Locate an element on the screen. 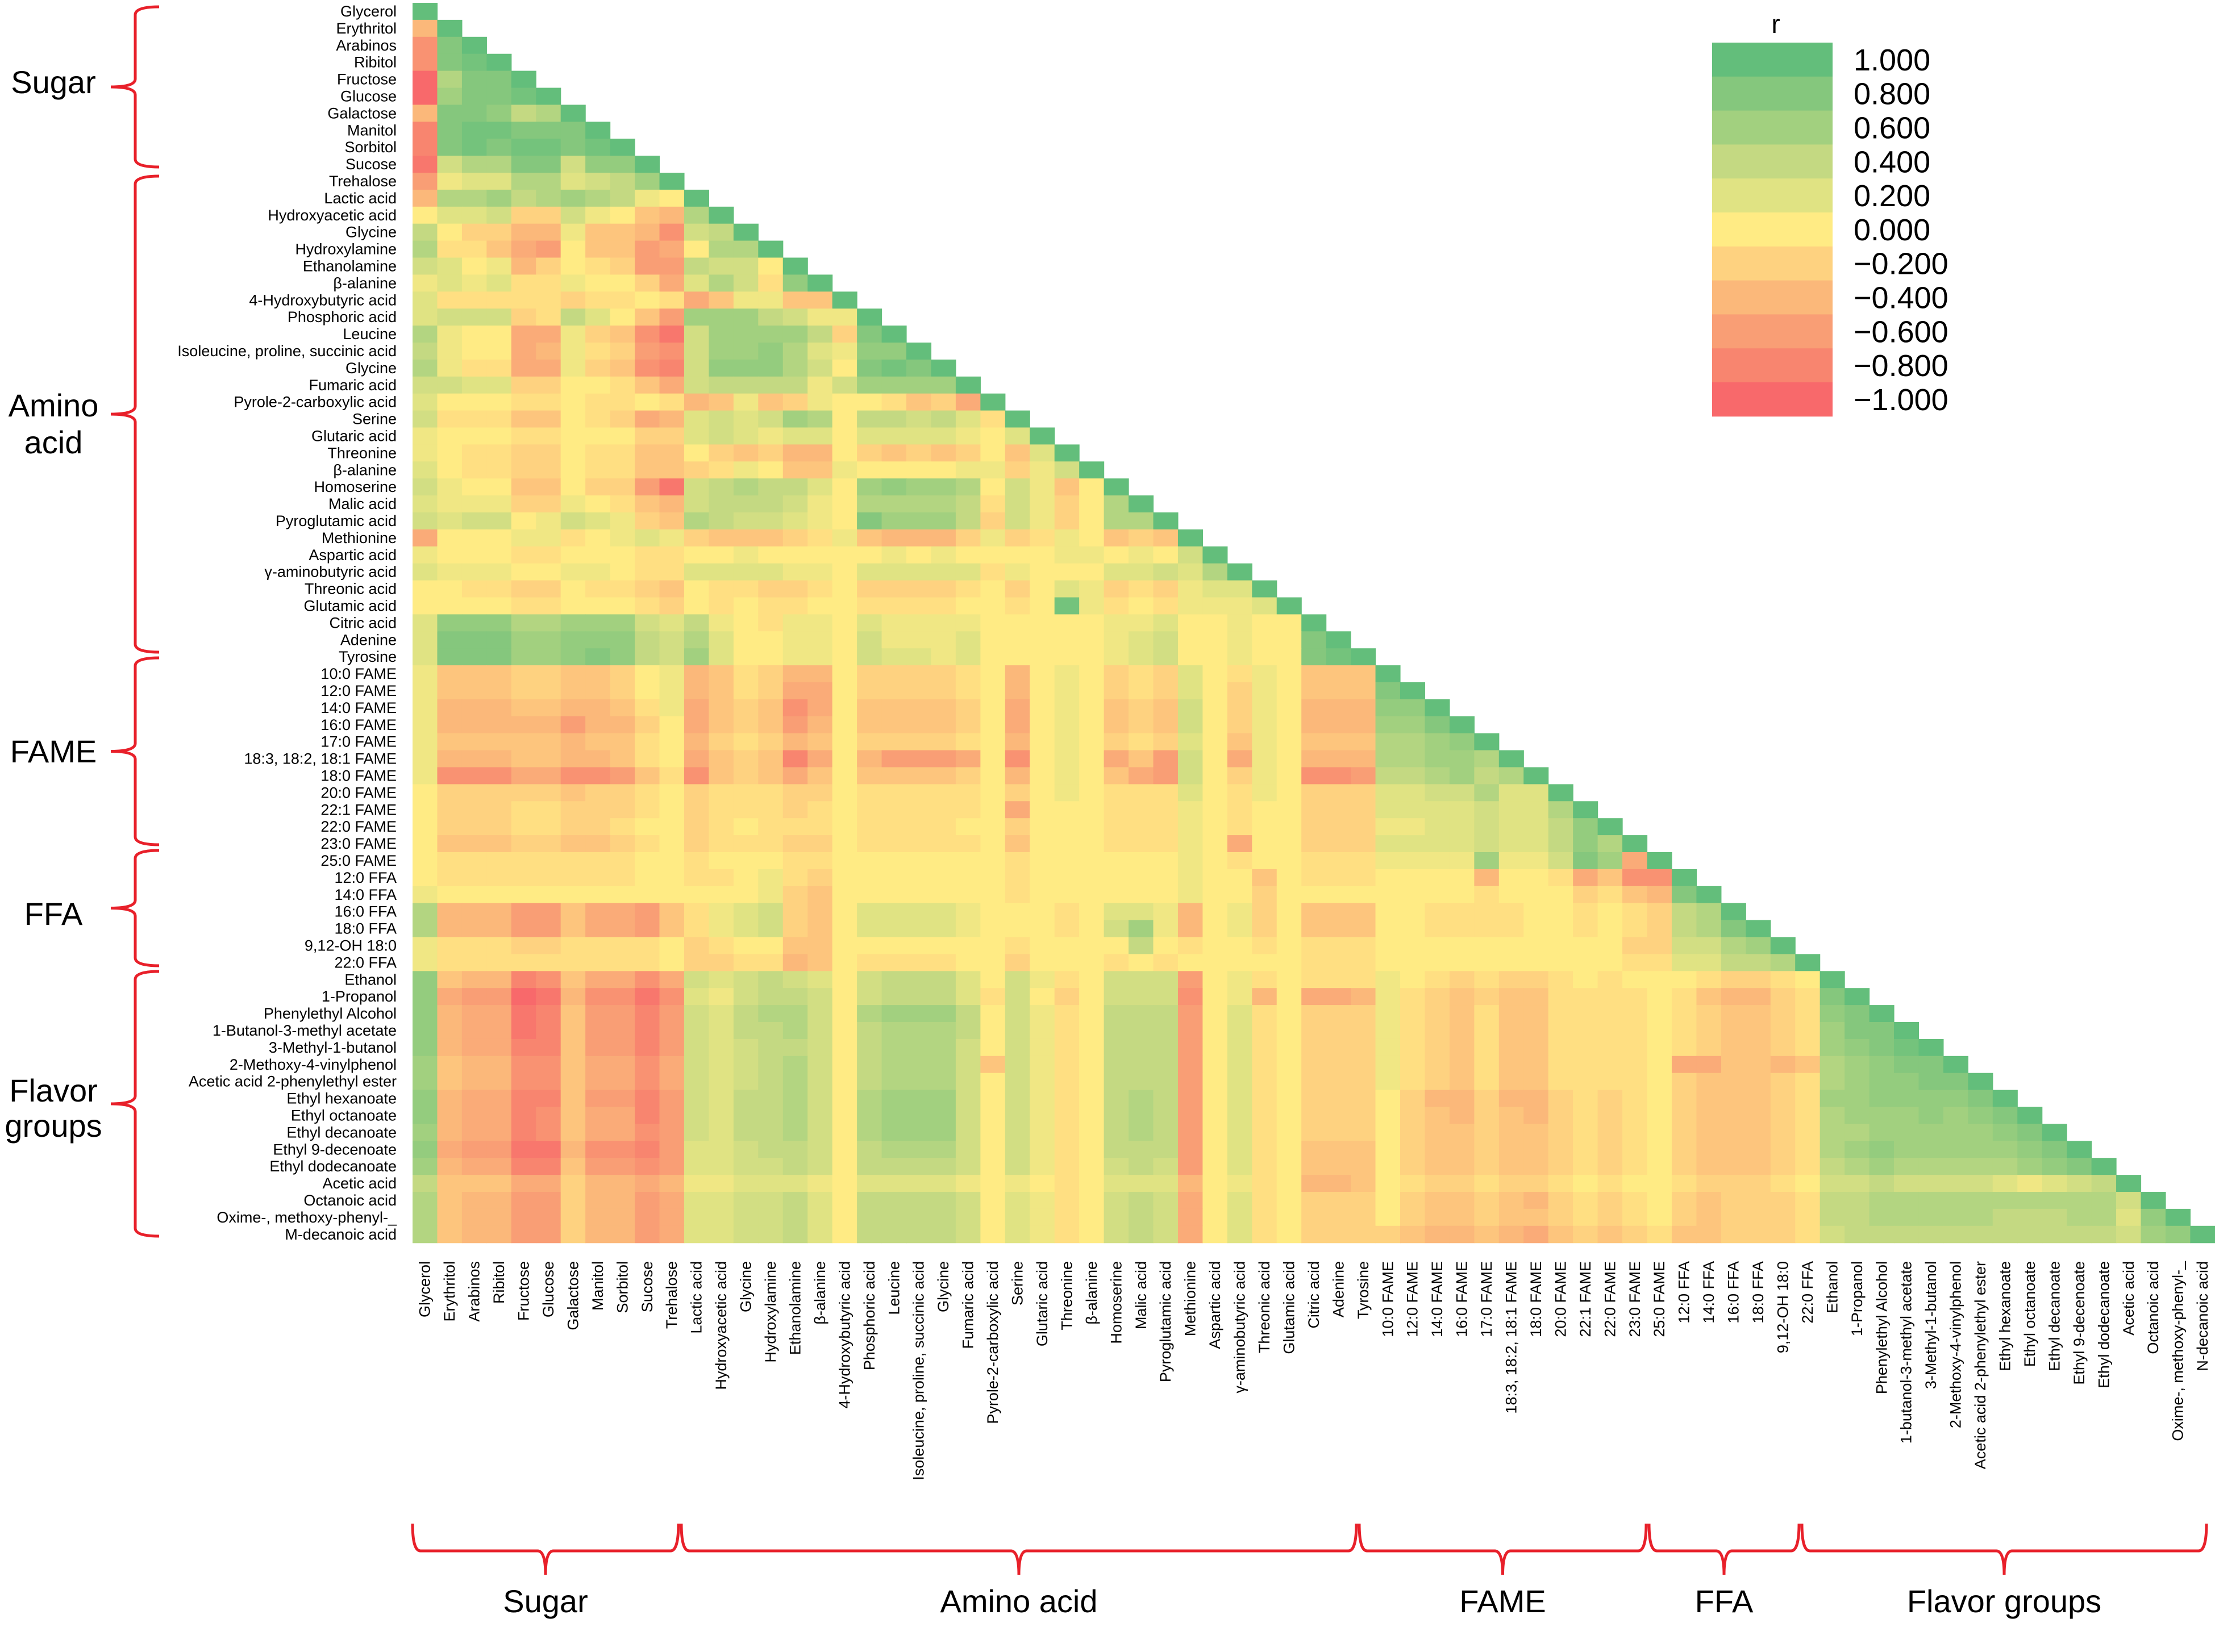  legend-swatch is located at coordinates (1773, 263).